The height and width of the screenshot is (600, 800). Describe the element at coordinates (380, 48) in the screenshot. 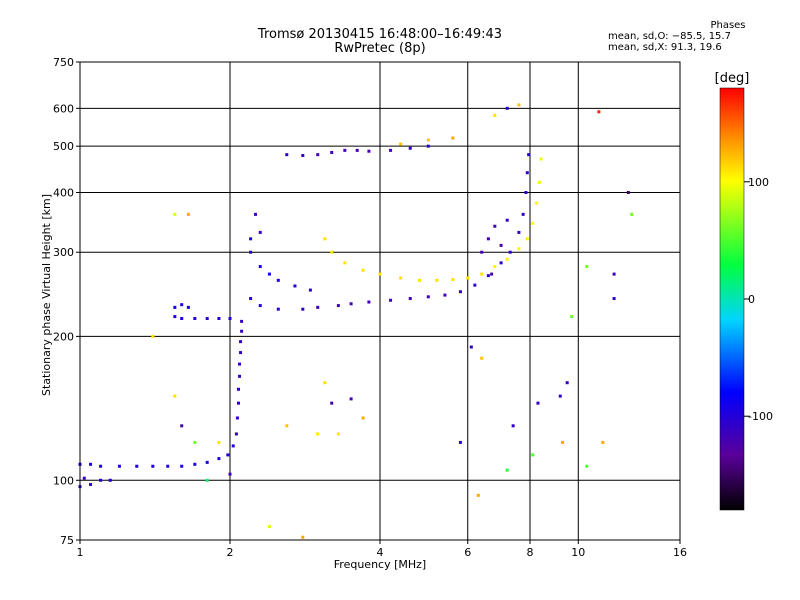

I see `chart-title-line2: RwPretec (8p)` at that location.